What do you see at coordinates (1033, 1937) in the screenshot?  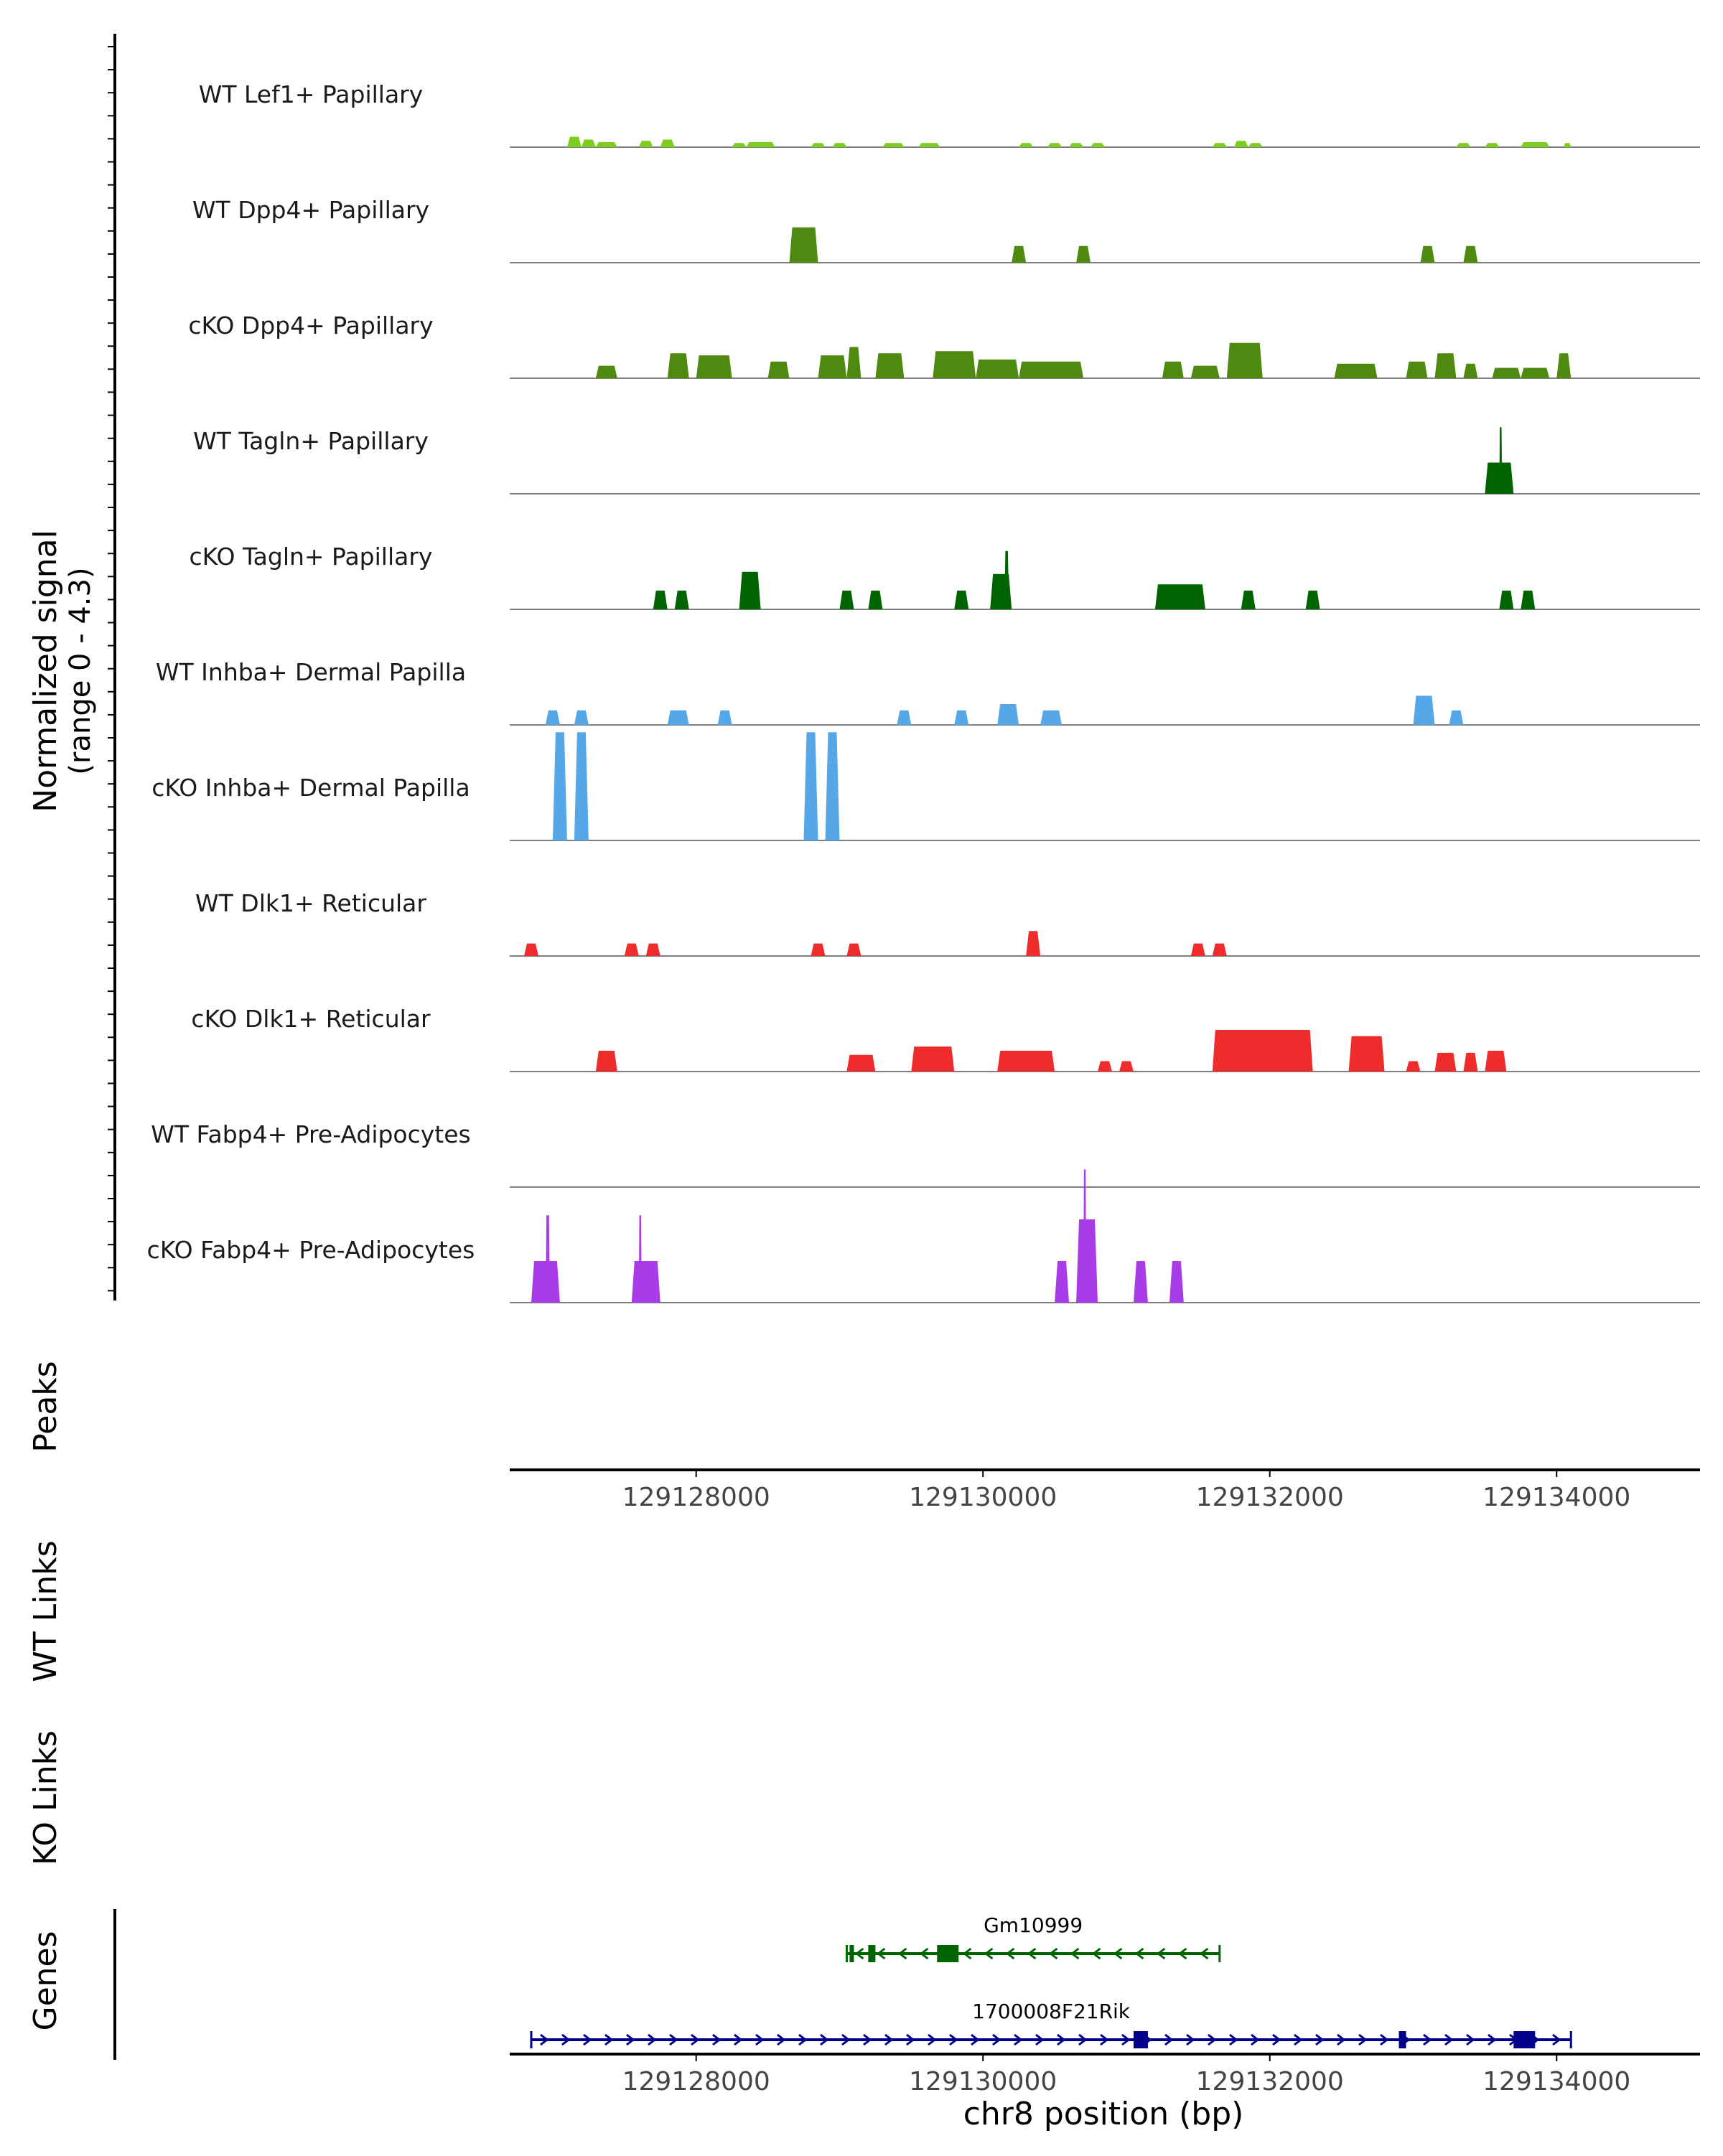 I see `gene-Gm10999: Gm10999` at bounding box center [1033, 1937].